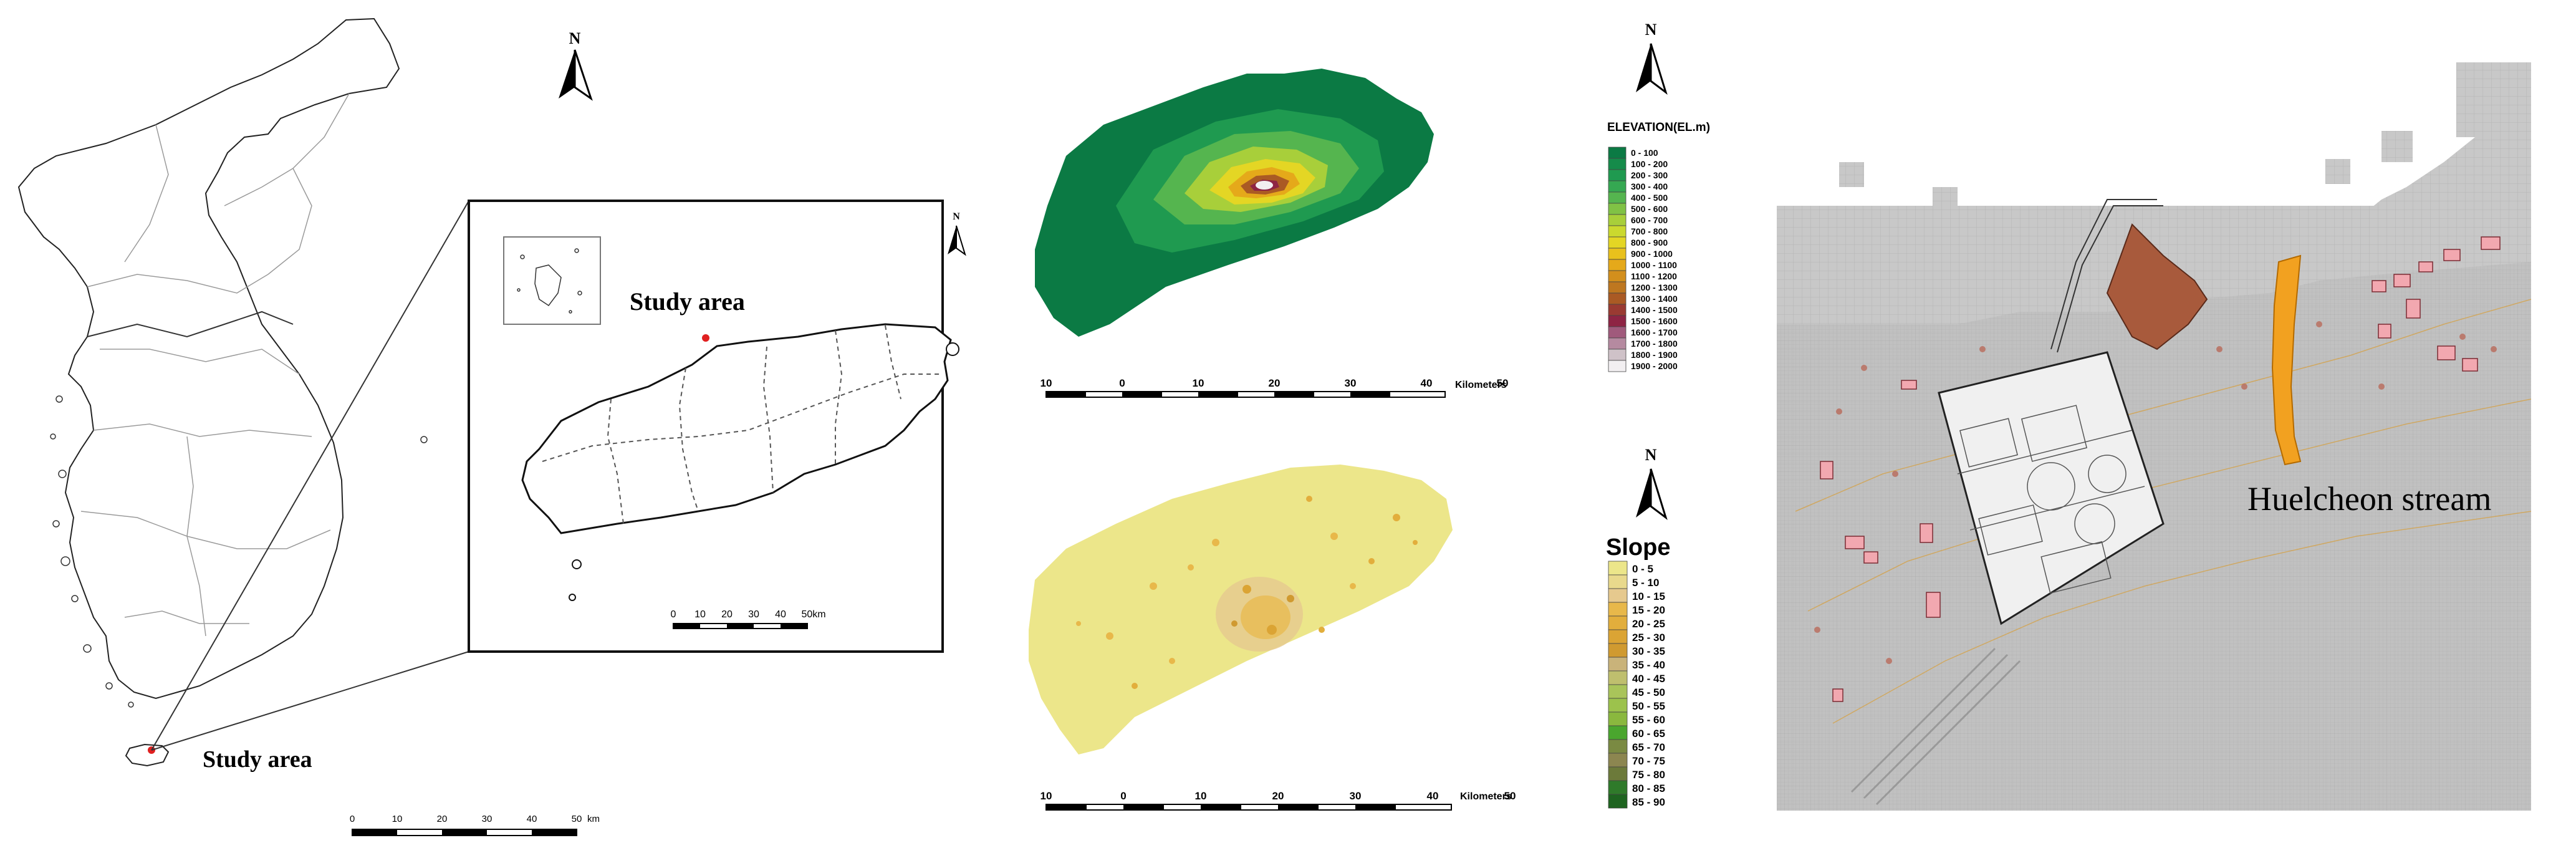 This screenshot has width=2576, height=853. I want to click on elevation-map, so click(1234, 203).